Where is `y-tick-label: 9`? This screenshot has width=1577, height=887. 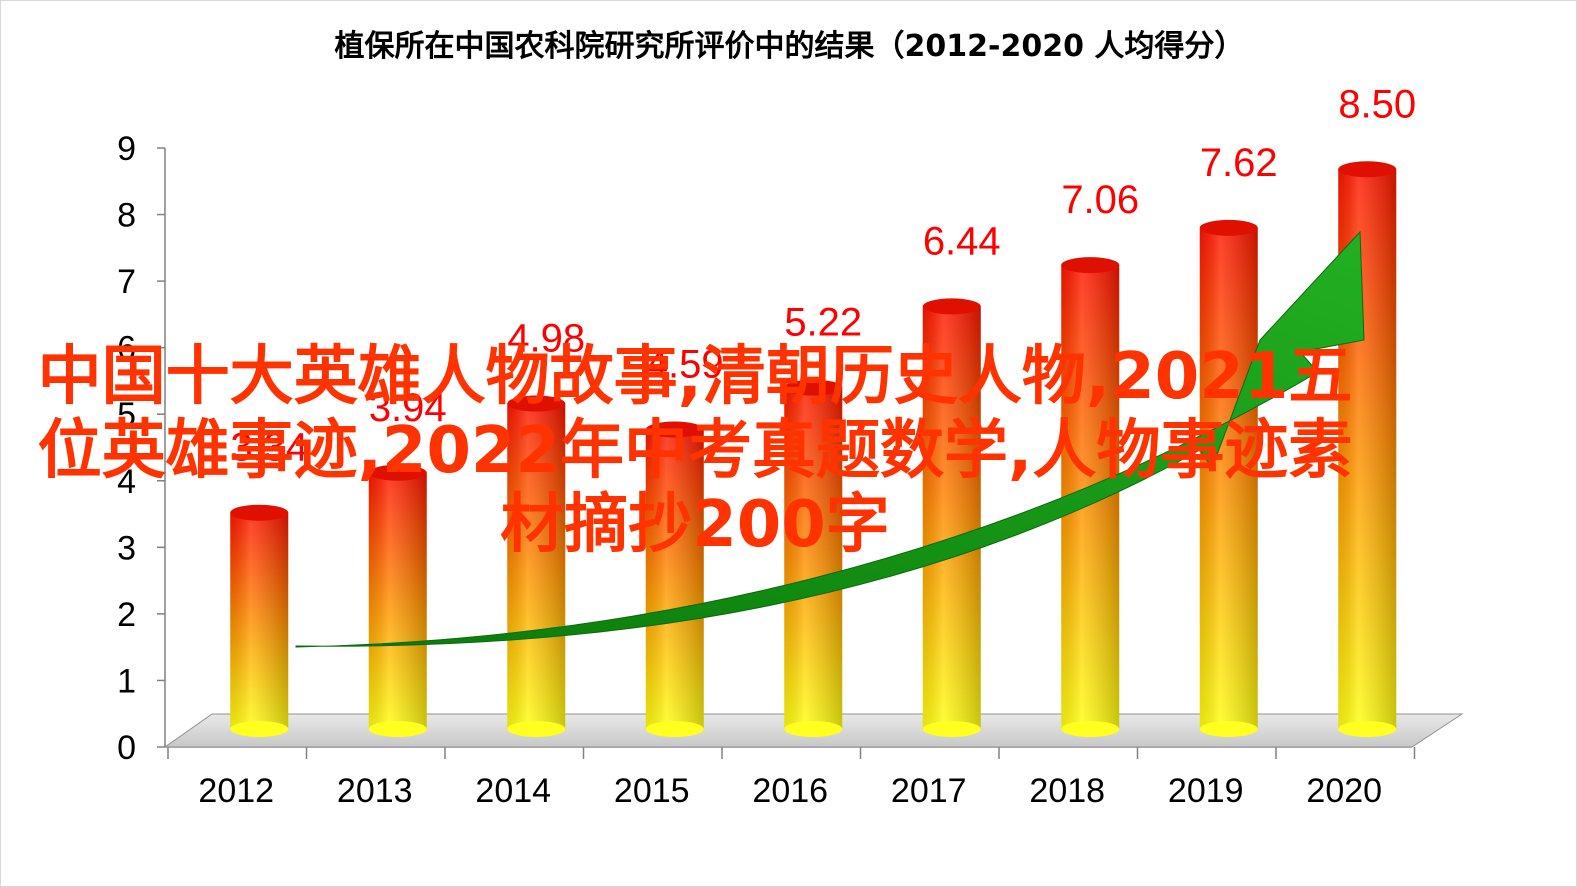
y-tick-label: 9 is located at coordinates (126, 149).